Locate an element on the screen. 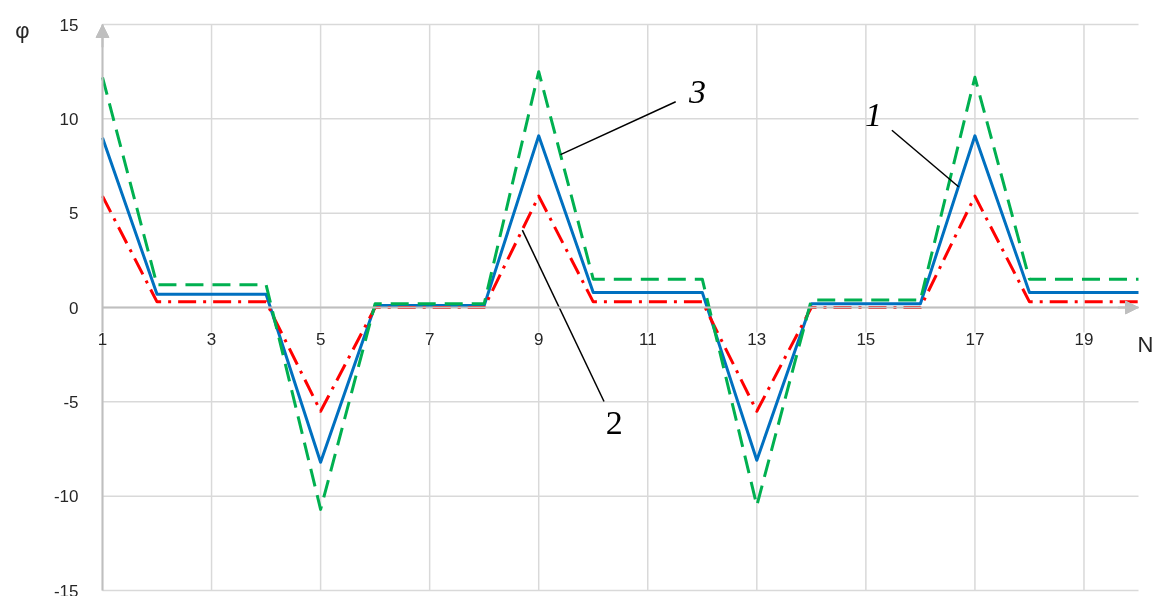 This screenshot has height=598, width=1156. x-tick-label: 17 is located at coordinates (975, 339).